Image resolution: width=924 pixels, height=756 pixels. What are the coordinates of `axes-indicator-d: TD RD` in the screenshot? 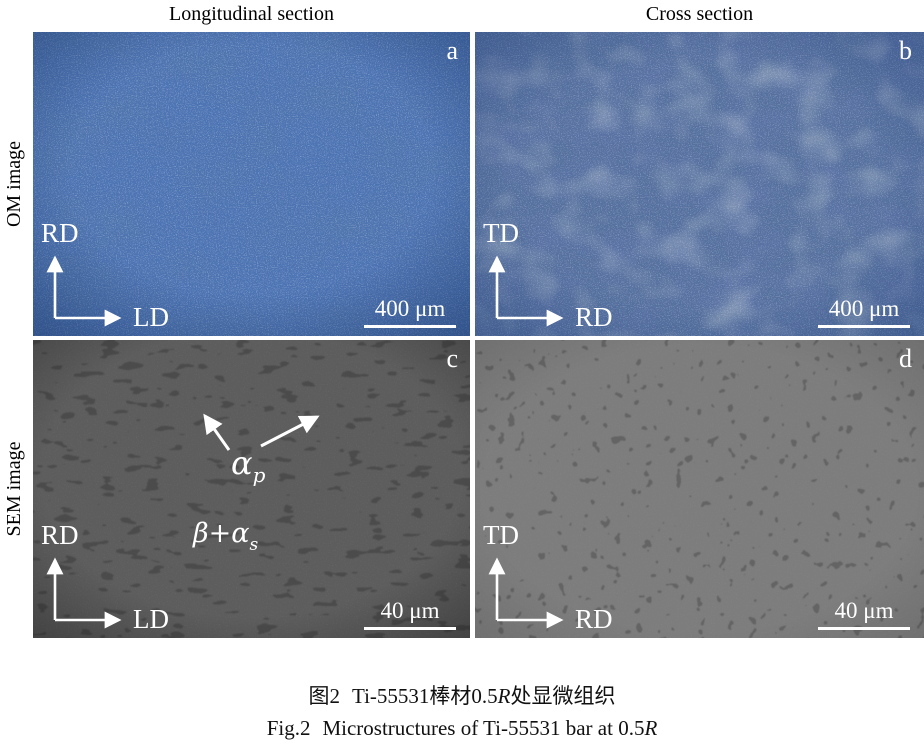 It's located at (548, 577).